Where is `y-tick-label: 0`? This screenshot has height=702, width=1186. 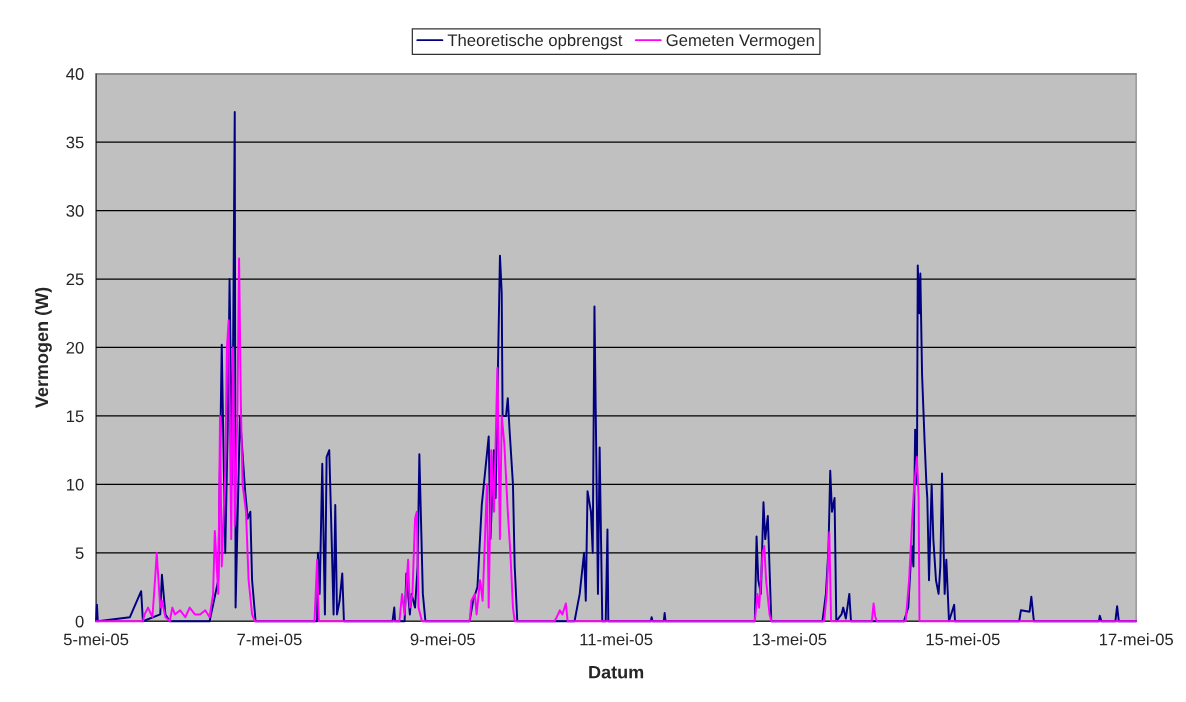 y-tick-label: 0 is located at coordinates (79, 621).